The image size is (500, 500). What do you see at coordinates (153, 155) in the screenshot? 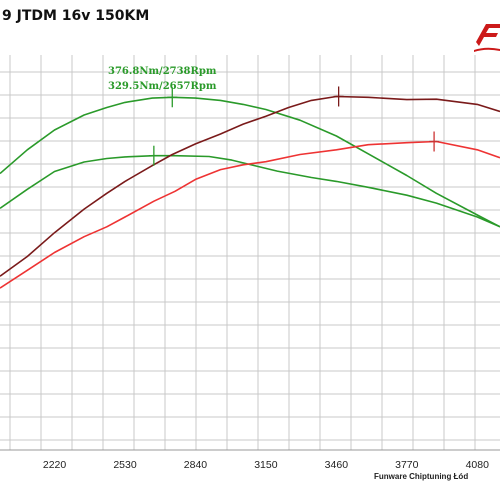
I see `peak-marker-torque-stock` at bounding box center [153, 155].